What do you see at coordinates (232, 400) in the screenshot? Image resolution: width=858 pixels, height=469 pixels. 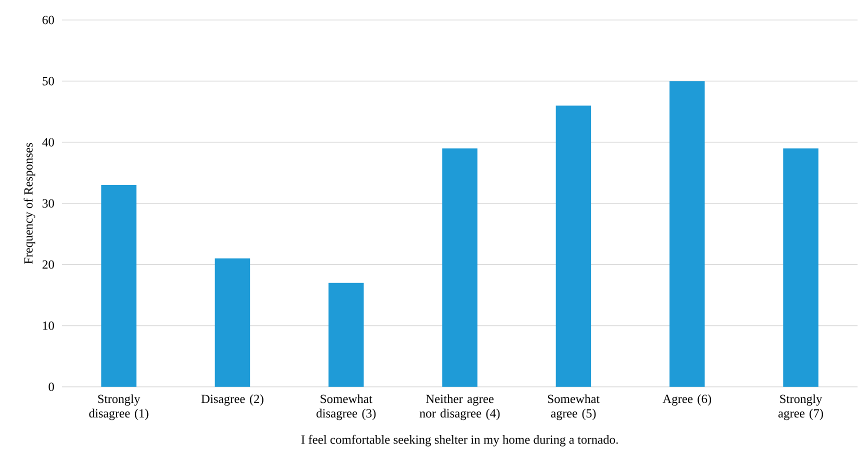 I see `x-tick-label: Disagree (2)` at bounding box center [232, 400].